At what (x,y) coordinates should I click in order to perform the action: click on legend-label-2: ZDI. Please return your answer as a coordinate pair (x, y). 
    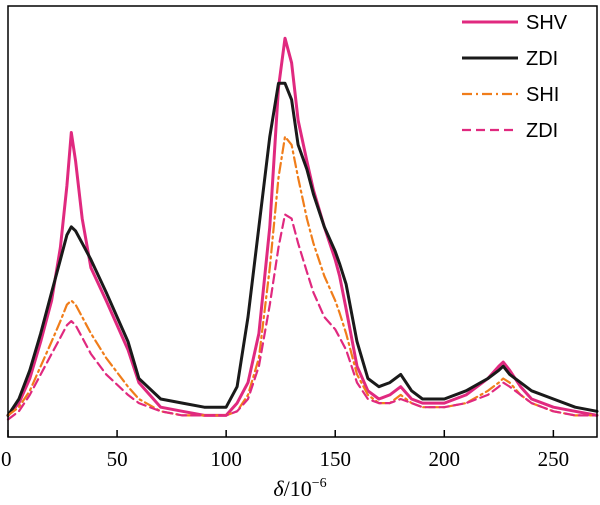
    Looking at the image, I should click on (542, 59).